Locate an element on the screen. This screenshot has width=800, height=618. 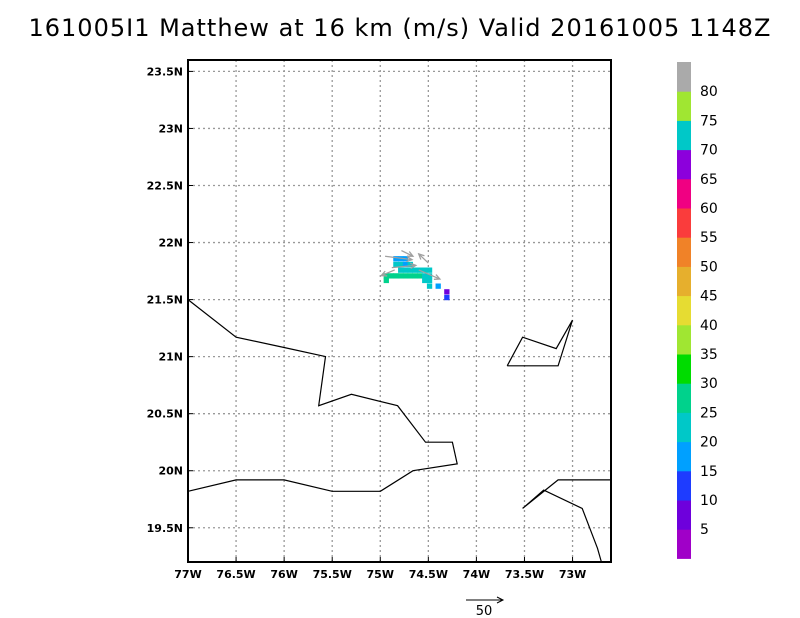
colorbar-label: 60 is located at coordinates (709, 209).